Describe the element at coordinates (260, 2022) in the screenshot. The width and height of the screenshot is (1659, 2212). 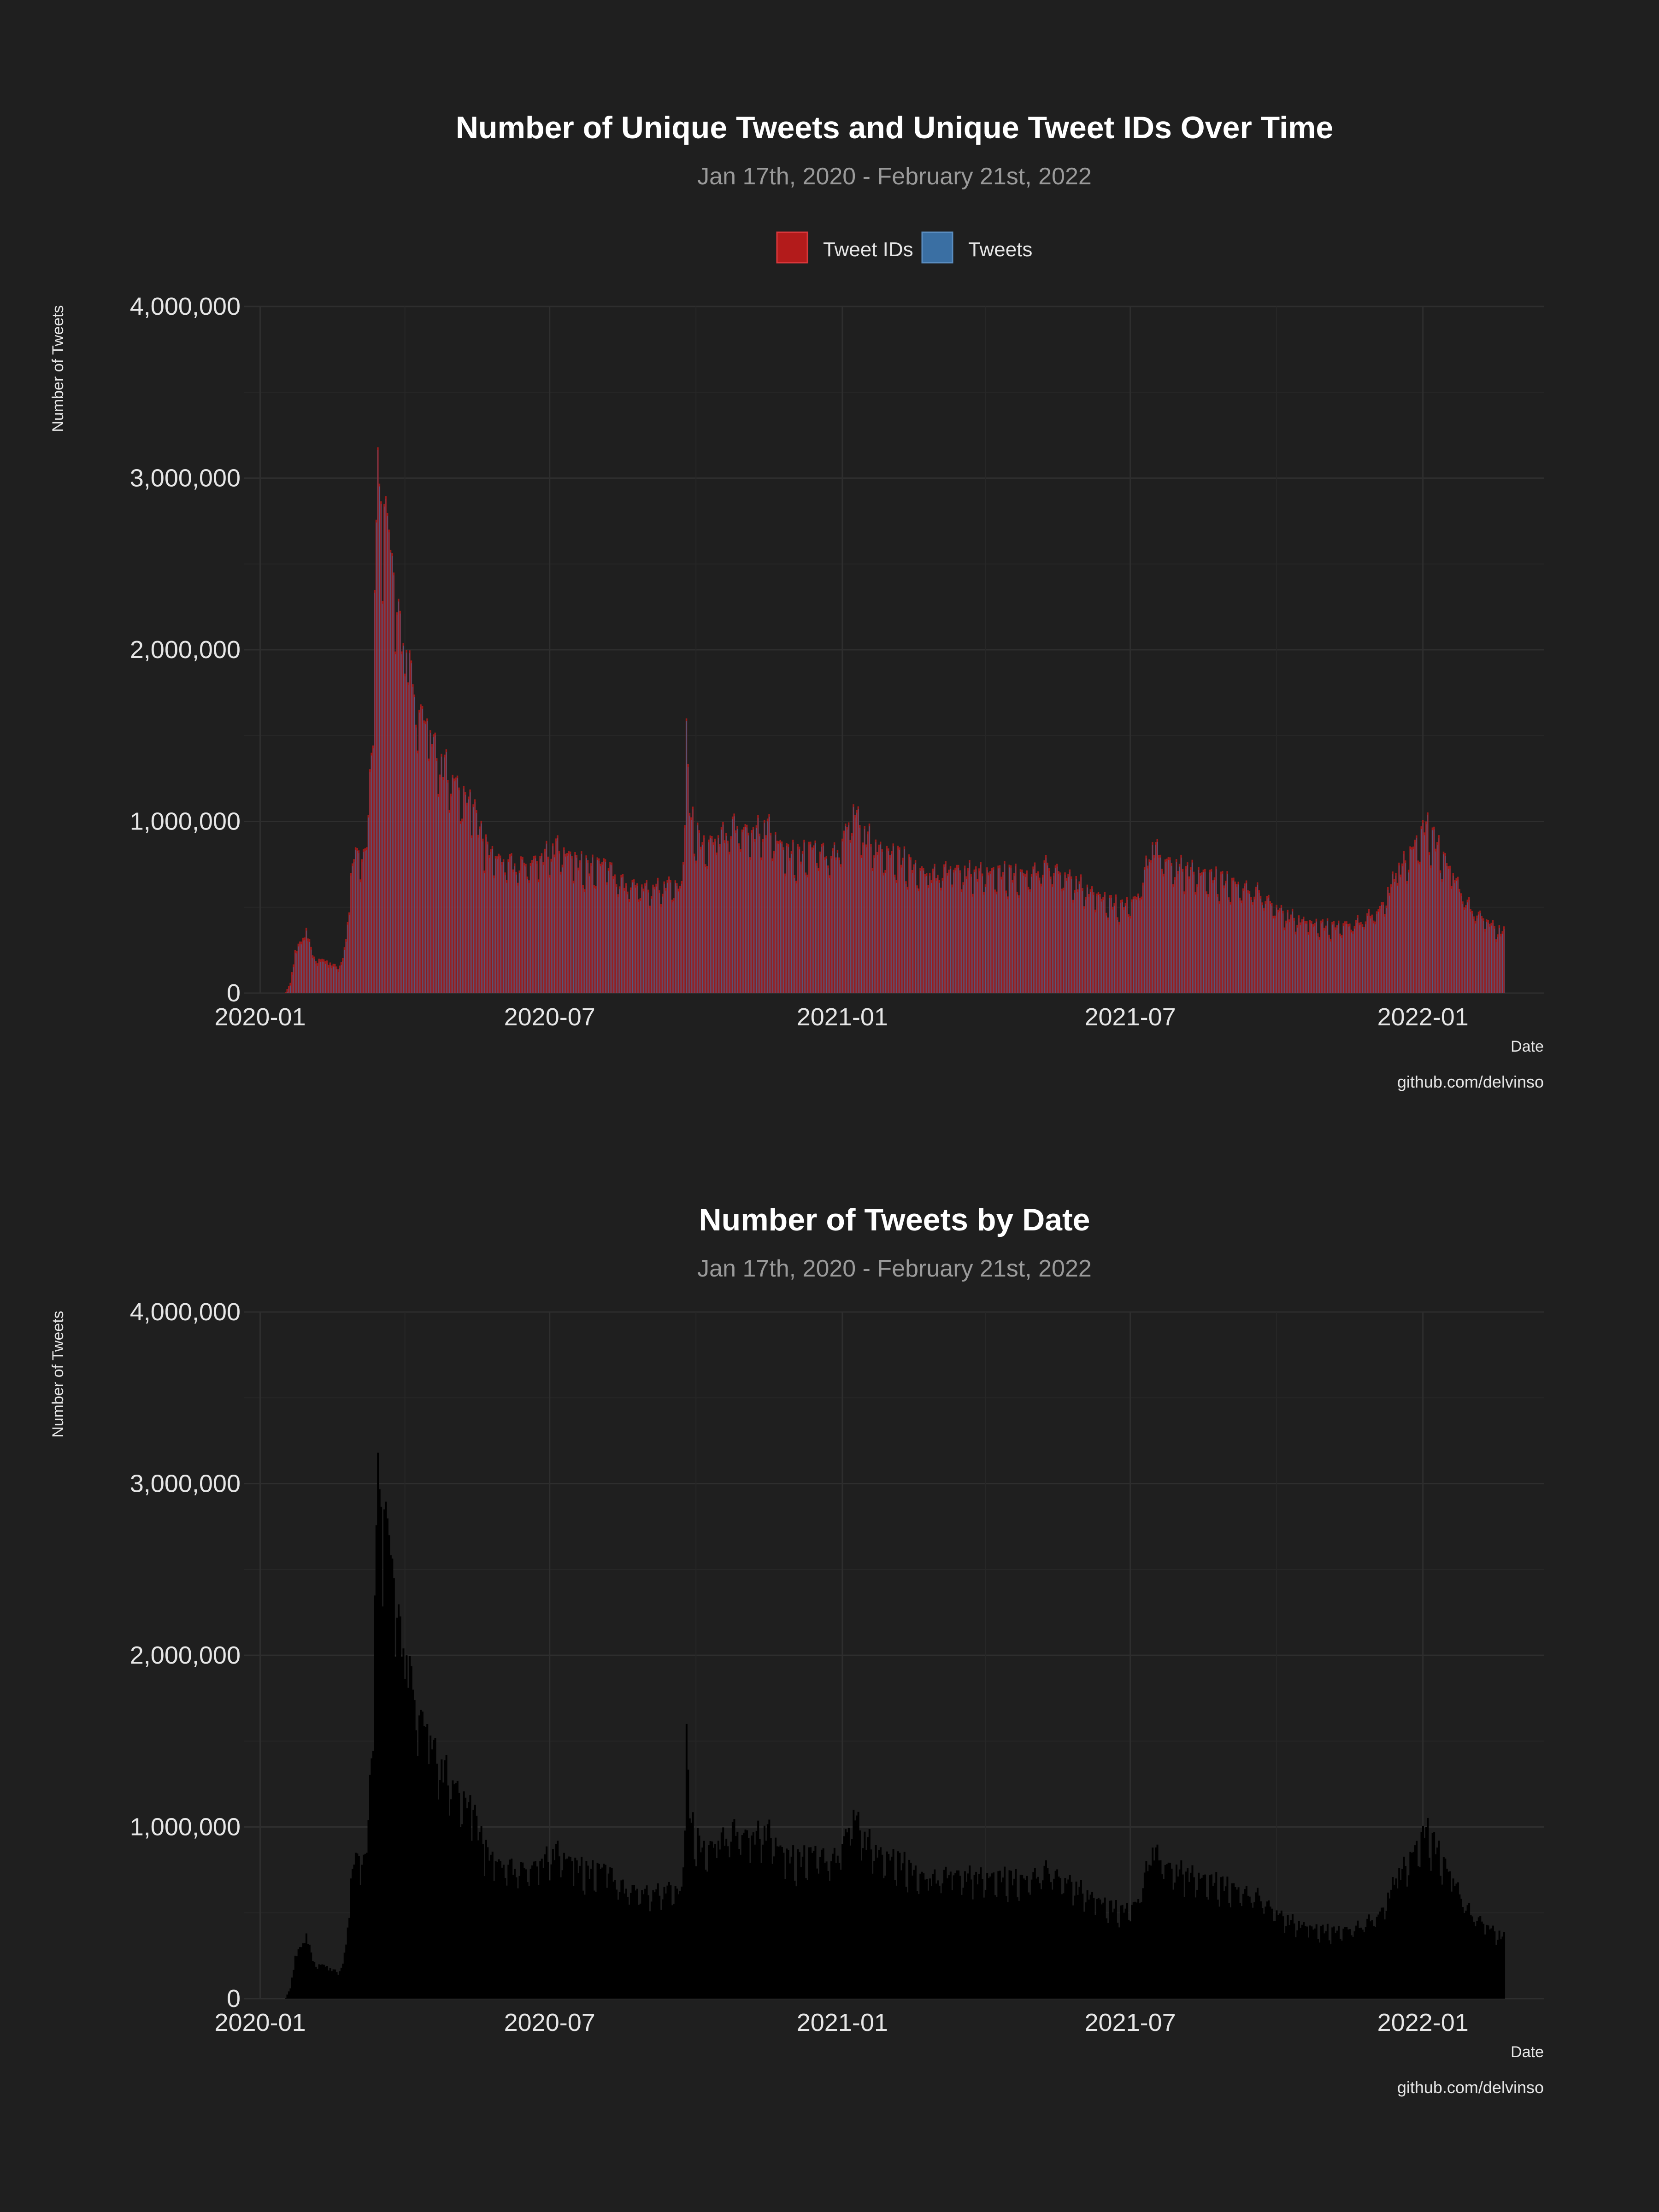
I see `x-tick-label: 2020-01` at that location.